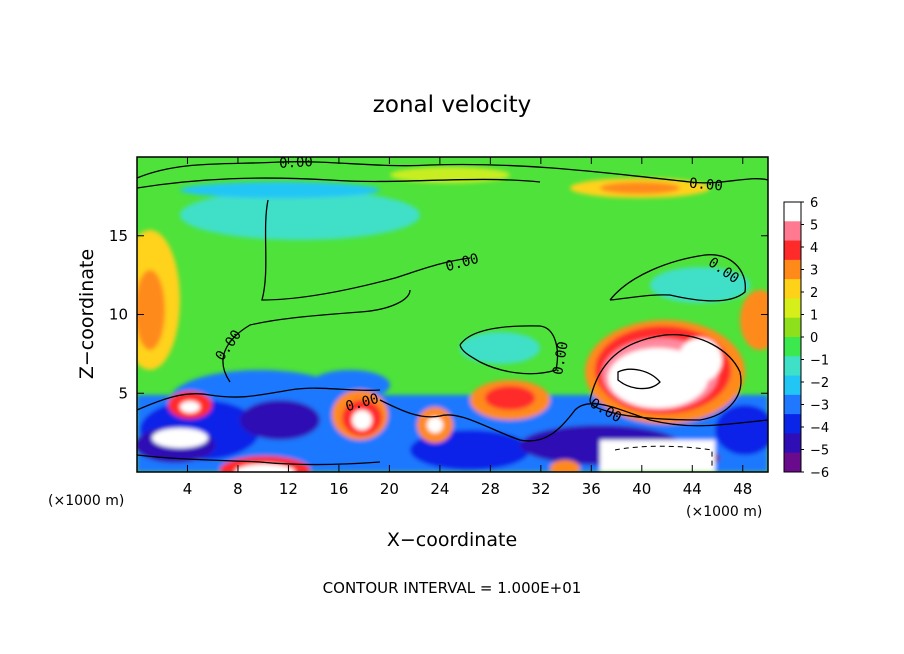 The image size is (904, 654). What do you see at coordinates (819, 406) in the screenshot?
I see `colorbar-label: −3` at bounding box center [819, 406].